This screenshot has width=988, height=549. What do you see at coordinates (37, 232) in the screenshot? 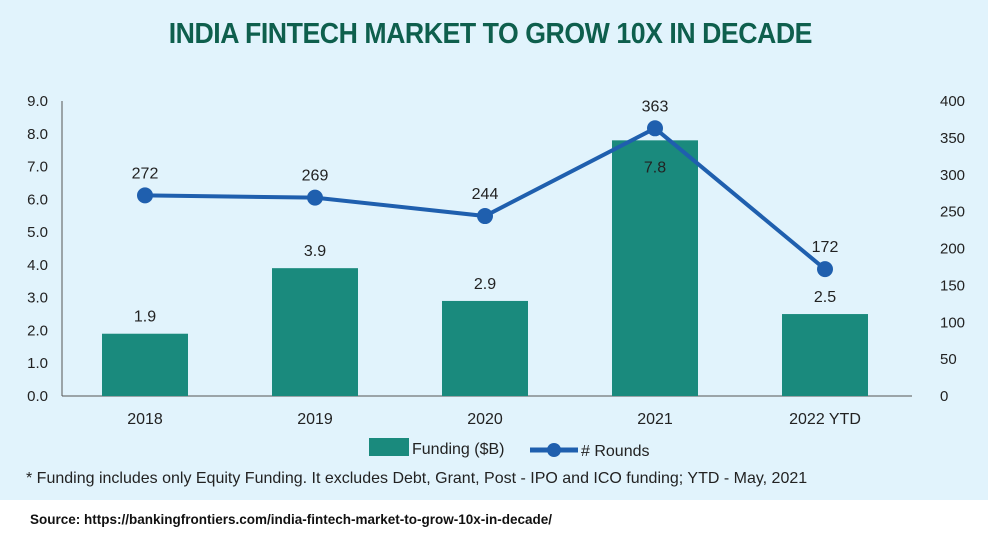
I see `left-tick-label: 5.0` at bounding box center [37, 232].